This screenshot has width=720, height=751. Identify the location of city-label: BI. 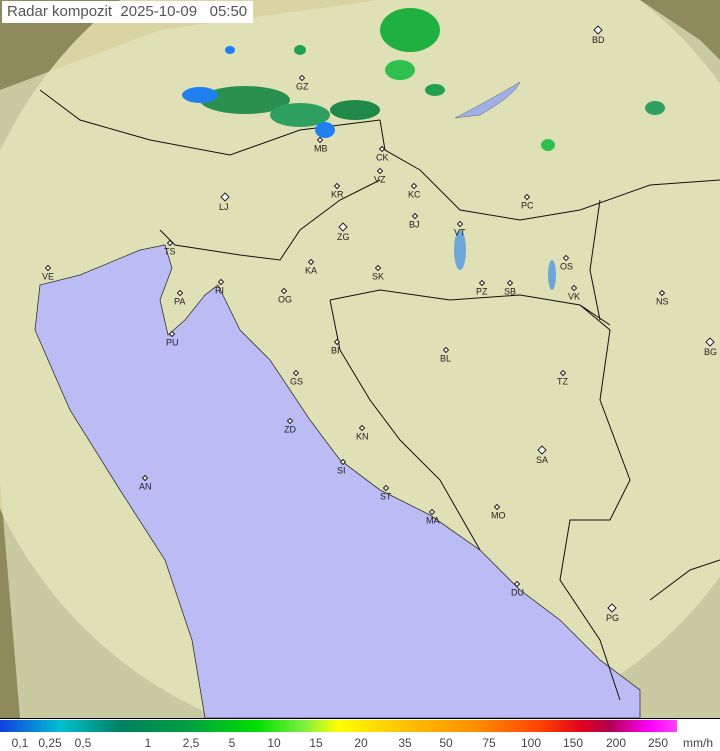
(335, 351).